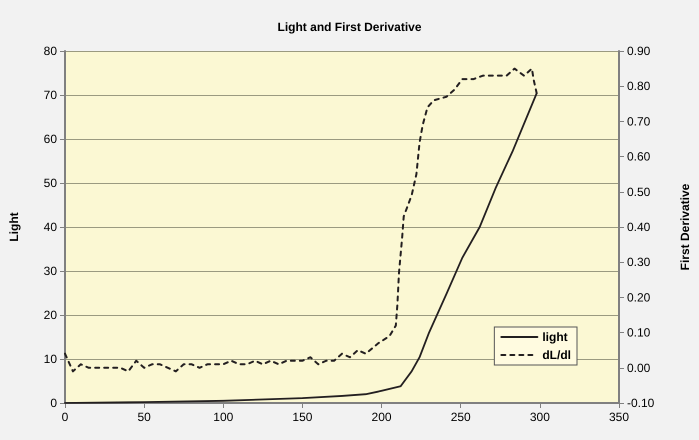 The image size is (699, 440). Describe the element at coordinates (54, 403) in the screenshot. I see `y-tick-label: 0` at that location.